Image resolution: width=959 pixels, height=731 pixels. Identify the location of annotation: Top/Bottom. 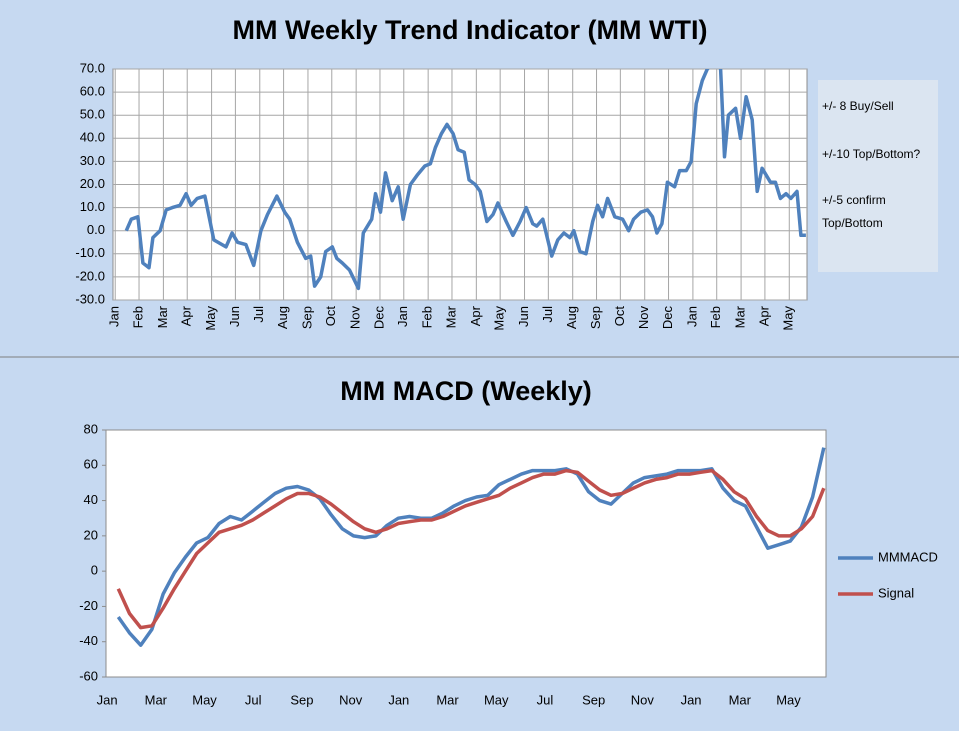
(852, 223).